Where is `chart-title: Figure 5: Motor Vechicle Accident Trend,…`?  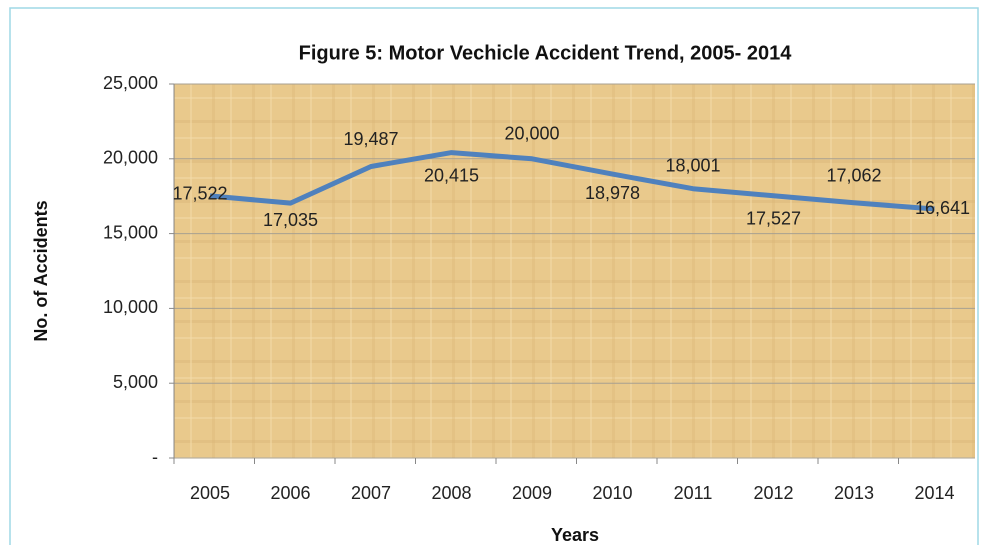
chart-title: Figure 5: Motor Vechicle Accident Trend,… is located at coordinates (546, 53).